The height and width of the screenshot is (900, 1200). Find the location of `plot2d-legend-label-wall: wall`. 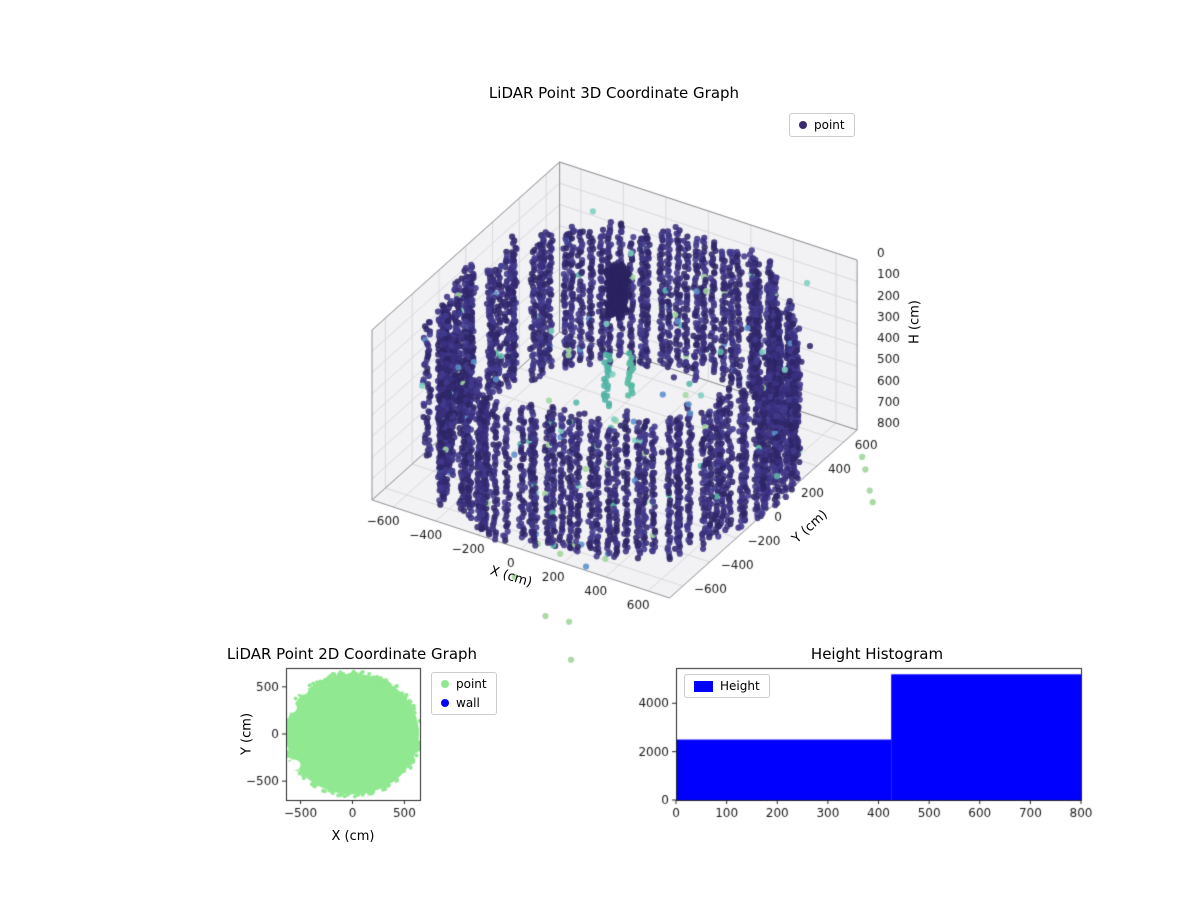

plot2d-legend-label-wall: wall is located at coordinates (468, 703).